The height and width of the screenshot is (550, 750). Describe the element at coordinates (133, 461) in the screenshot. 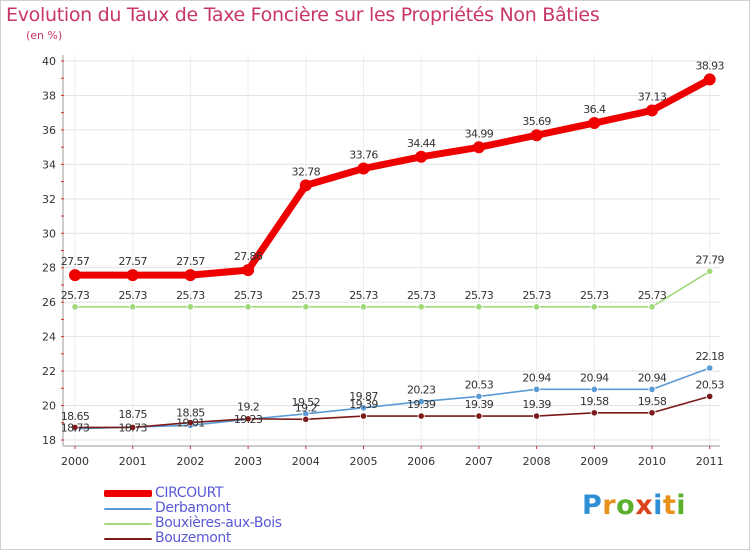

I see `x-tick-label-2001: 2001` at that location.